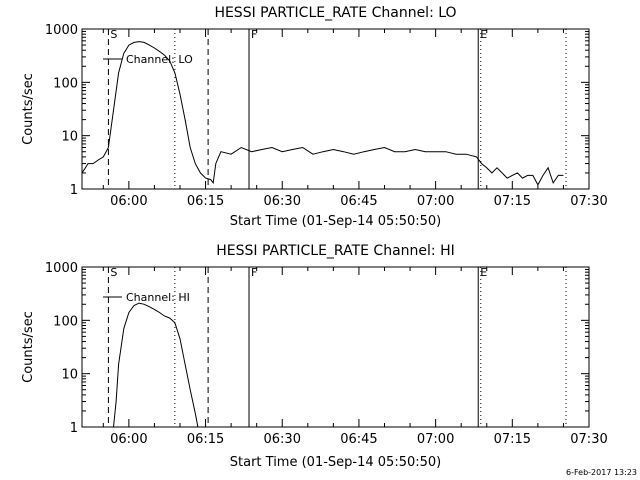 The image size is (640, 480). What do you see at coordinates (28, 347) in the screenshot?
I see `chart-2-y-label: Counts/sec` at bounding box center [28, 347].